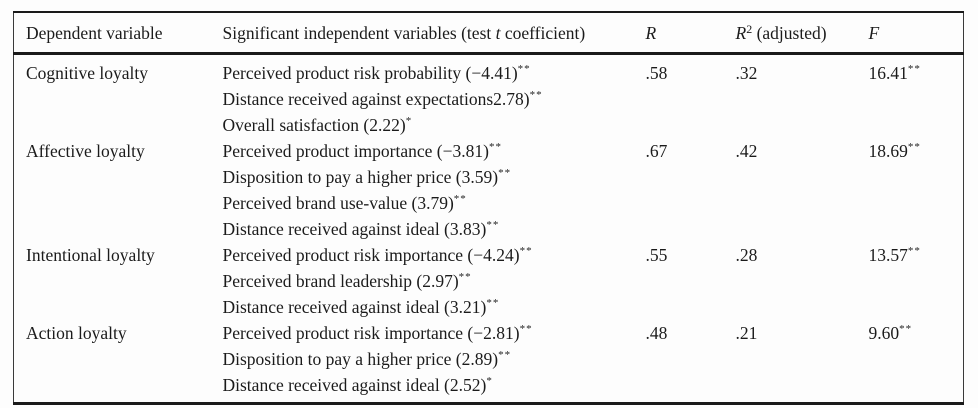 This screenshot has height=408, width=978. I want to click on r-value-cell: .55, so click(691, 281).